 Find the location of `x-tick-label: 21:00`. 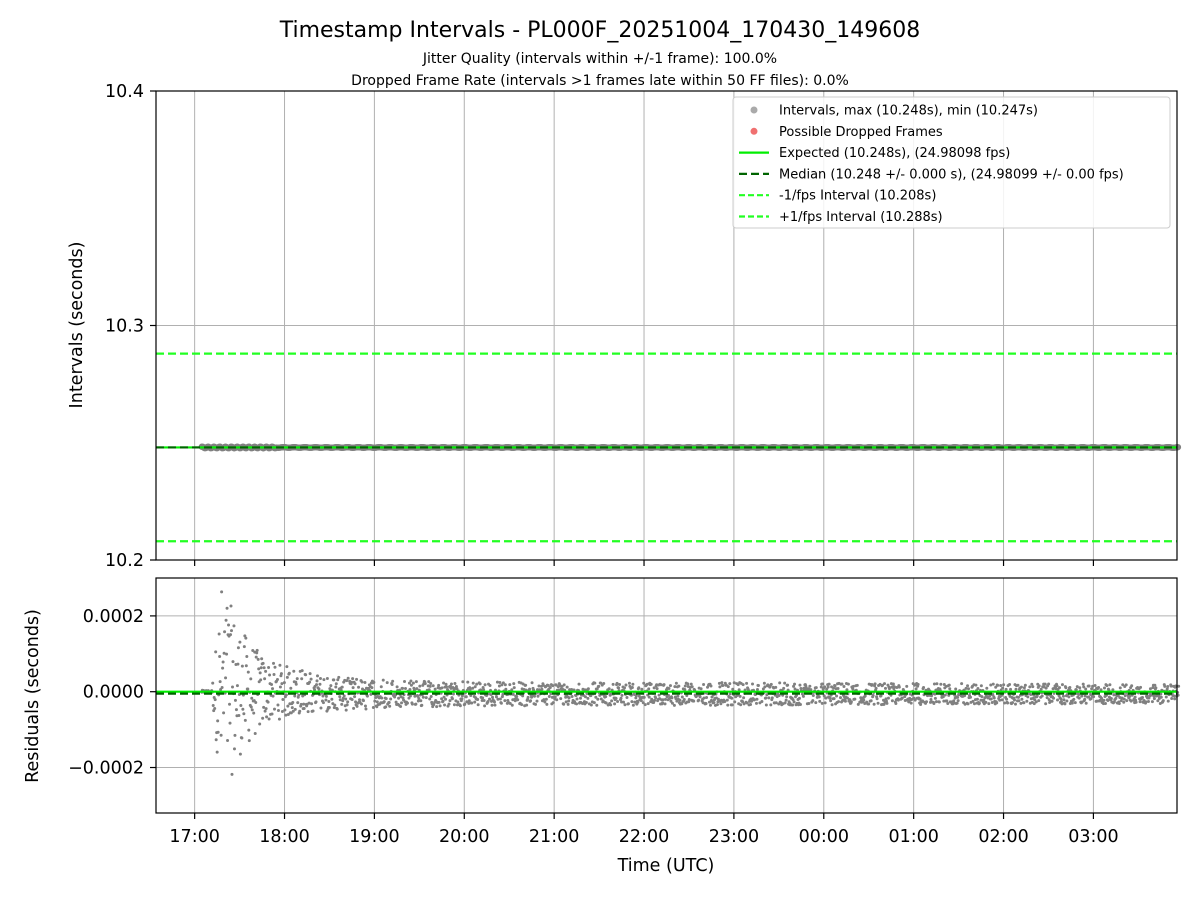

x-tick-label: 21:00 is located at coordinates (554, 837).